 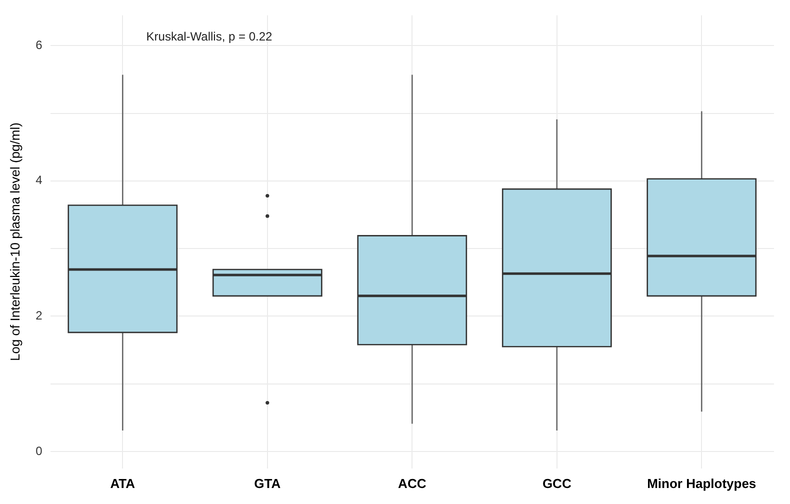 I want to click on x-tick-label: ATA, so click(x=123, y=483).